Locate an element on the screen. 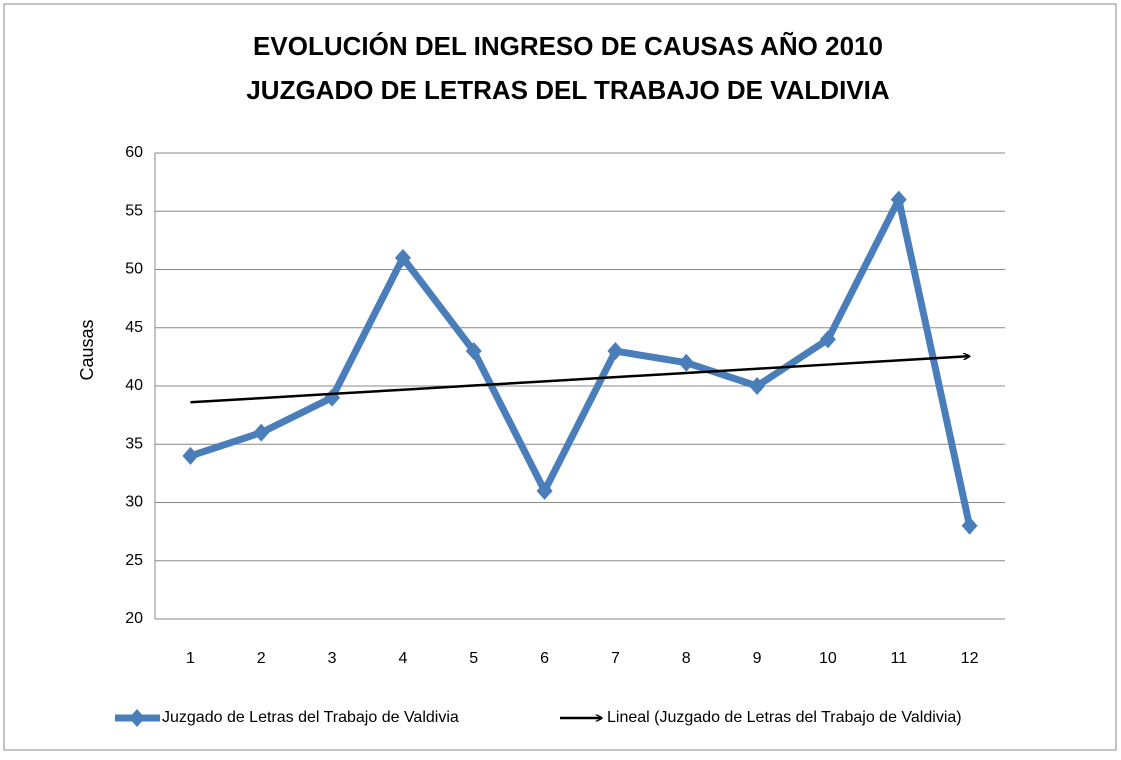  x-tick-label: 9 is located at coordinates (757, 658).